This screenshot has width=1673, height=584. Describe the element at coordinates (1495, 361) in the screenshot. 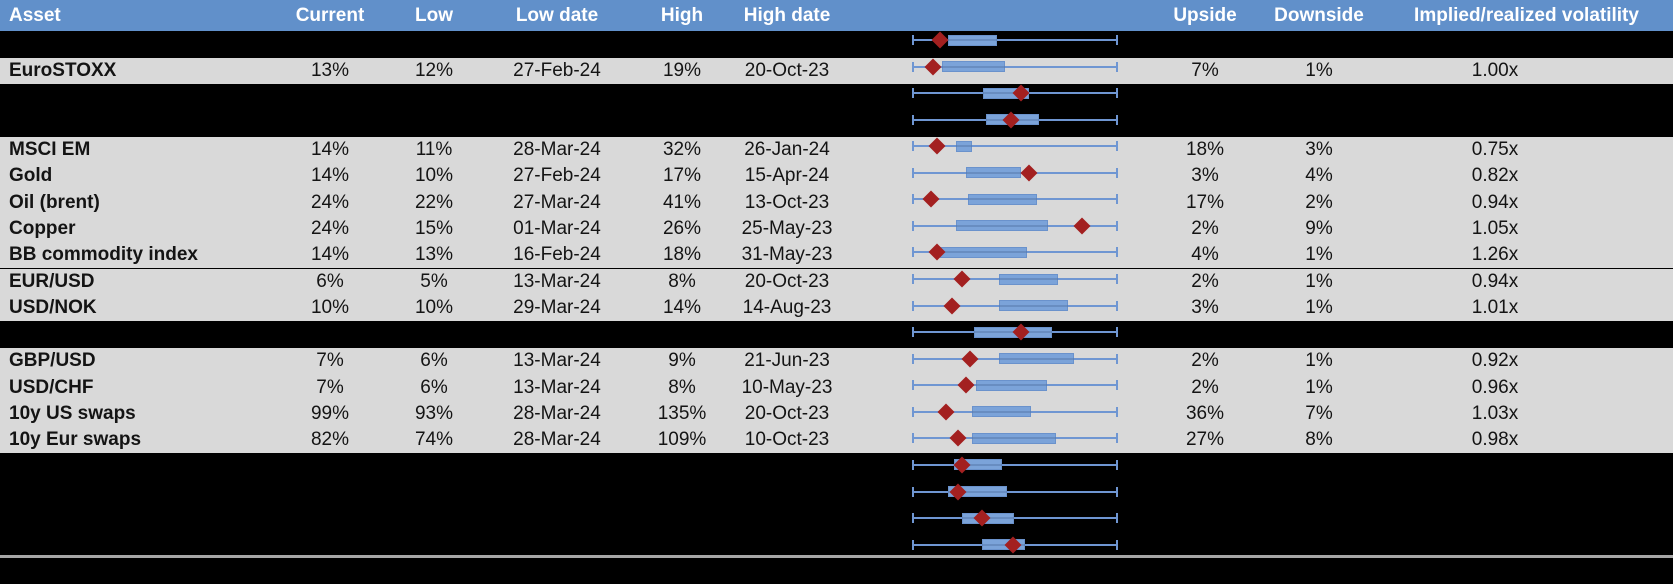

I see `cell-impl_real: 0.92x` at that location.